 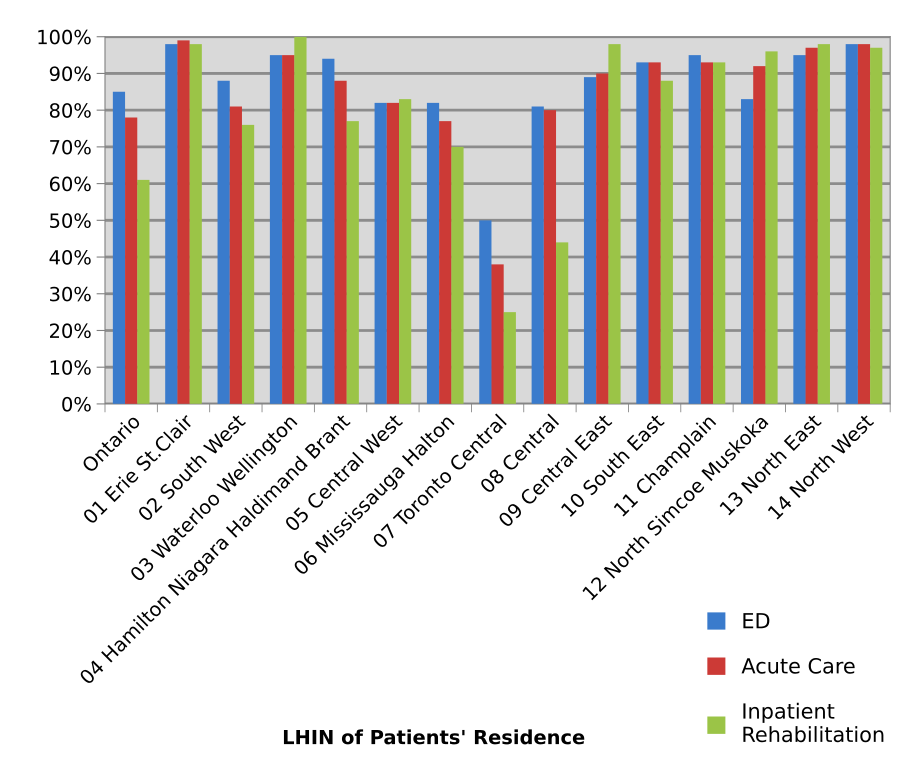 I want to click on y-tick-label: 50%, so click(x=70, y=220).